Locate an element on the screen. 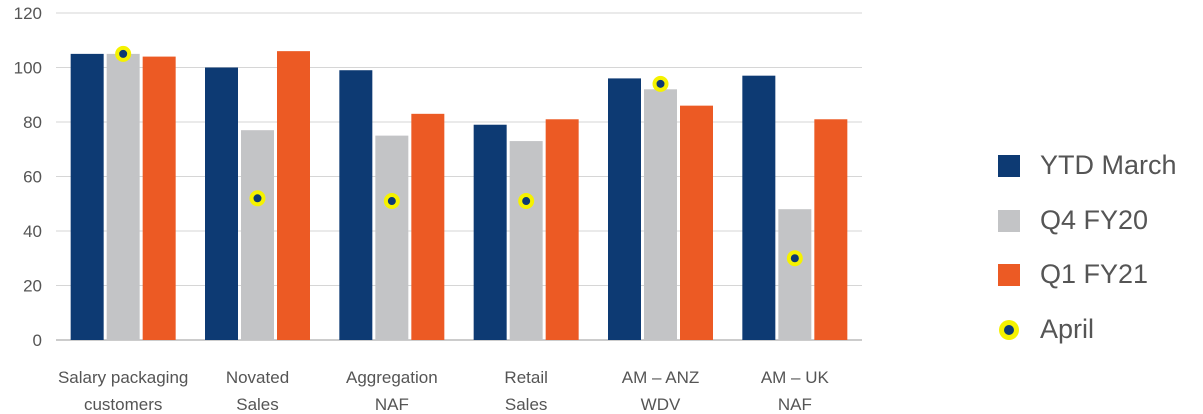 The image size is (1203, 414). y-tick-label: 100 is located at coordinates (28, 68).